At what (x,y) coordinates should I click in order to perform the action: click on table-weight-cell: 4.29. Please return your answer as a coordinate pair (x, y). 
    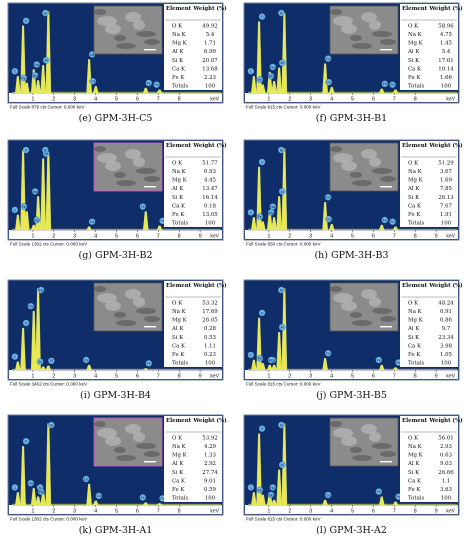
    Looking at the image, I should click on (210, 447).